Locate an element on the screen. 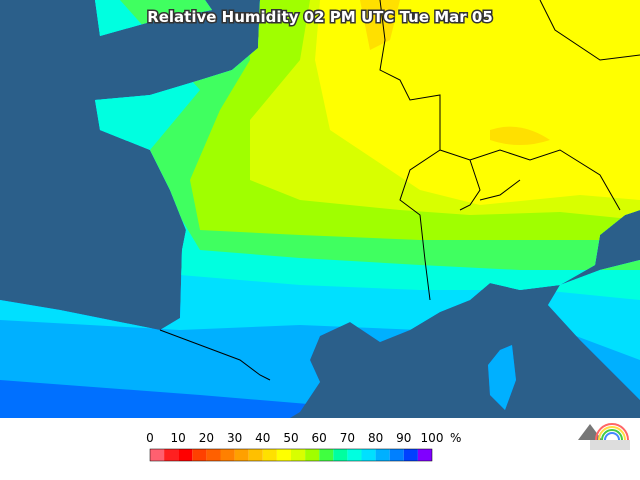 This screenshot has width=640, height=480. legend: 0 10 20 30 40 50 60 70 80 90 100% is located at coordinates (303, 446).